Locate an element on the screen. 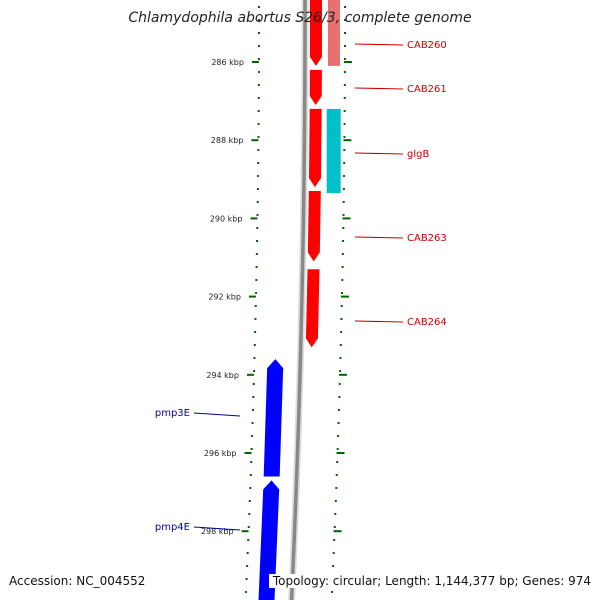 Image resolution: width=600 pixels, height=600 pixels. gene-label-cab260: CAB260 is located at coordinates (427, 45).